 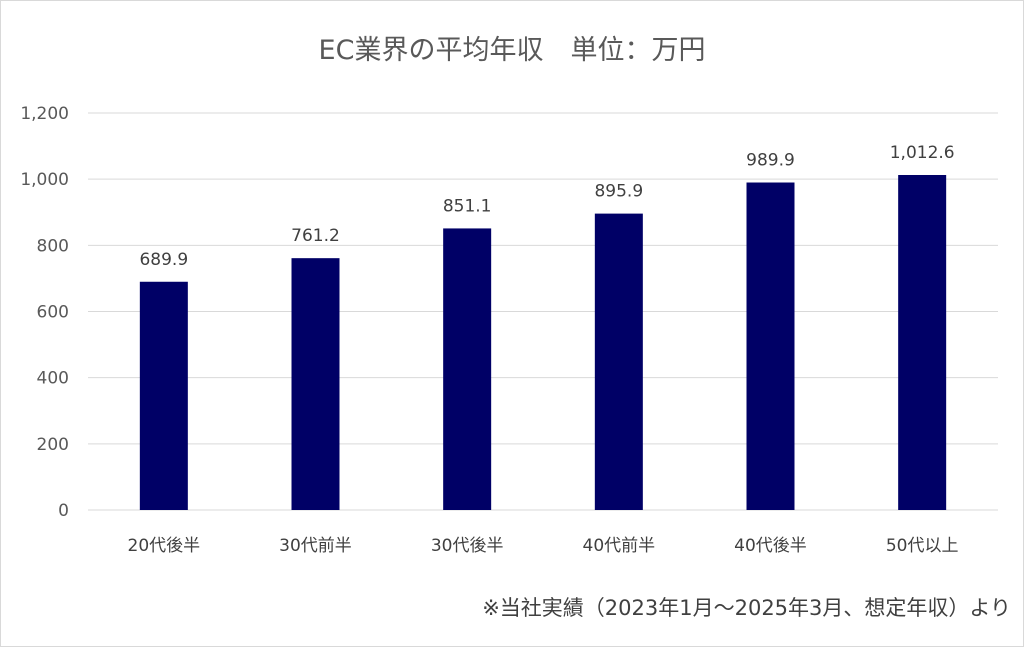 What do you see at coordinates (44, 180) in the screenshot?
I see `y-tick-label: 1,000` at bounding box center [44, 180].